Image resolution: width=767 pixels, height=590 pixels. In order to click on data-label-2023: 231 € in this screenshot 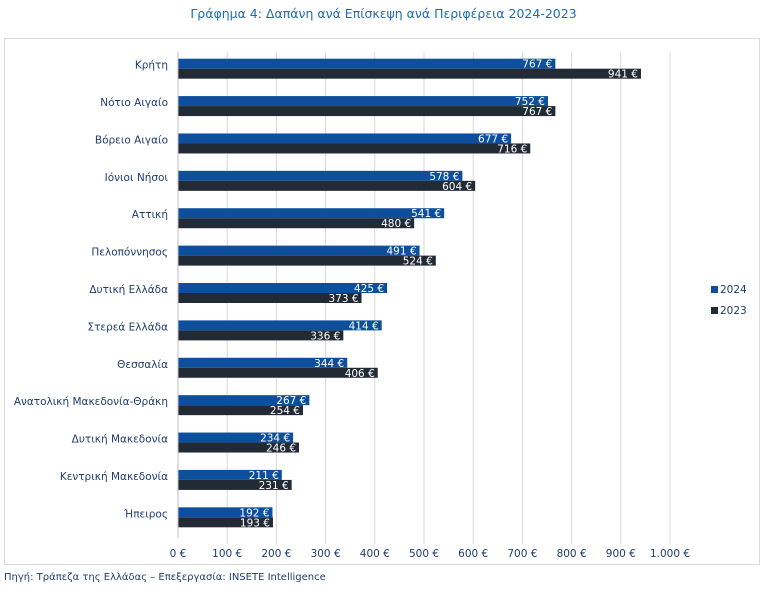, I will do `click(274, 486)`.